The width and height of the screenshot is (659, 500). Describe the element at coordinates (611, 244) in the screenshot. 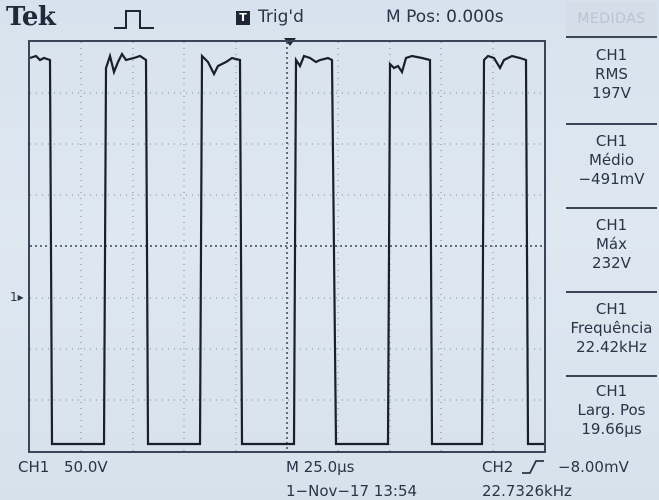

I see `measurement-name: Máx` at that location.